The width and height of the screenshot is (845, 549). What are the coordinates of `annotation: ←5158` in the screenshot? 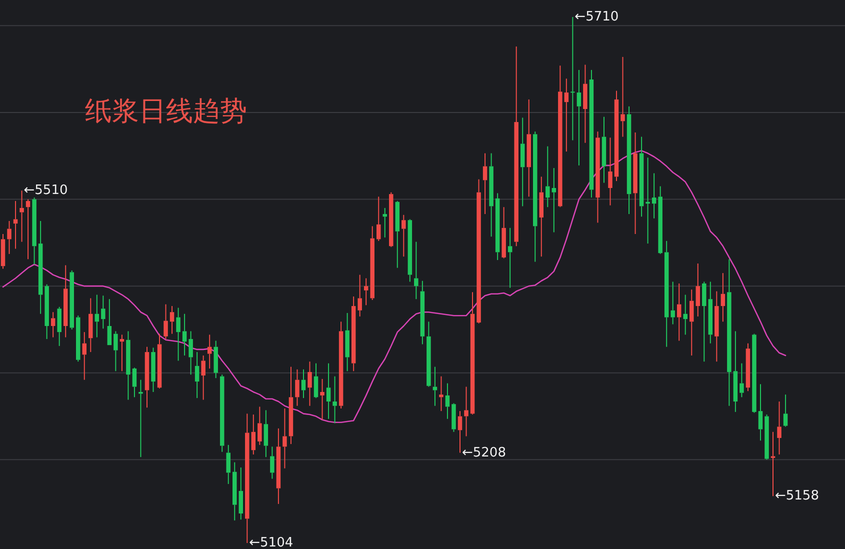 It's located at (797, 496).